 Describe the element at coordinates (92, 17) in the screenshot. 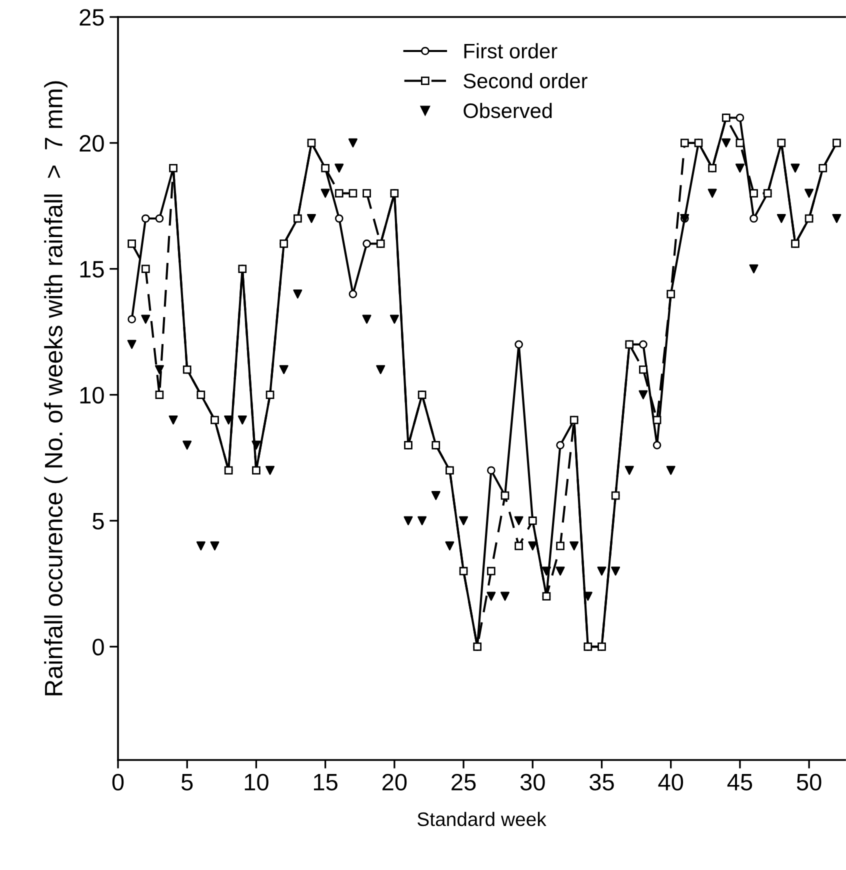

I see `y-tick-label: 25` at that location.